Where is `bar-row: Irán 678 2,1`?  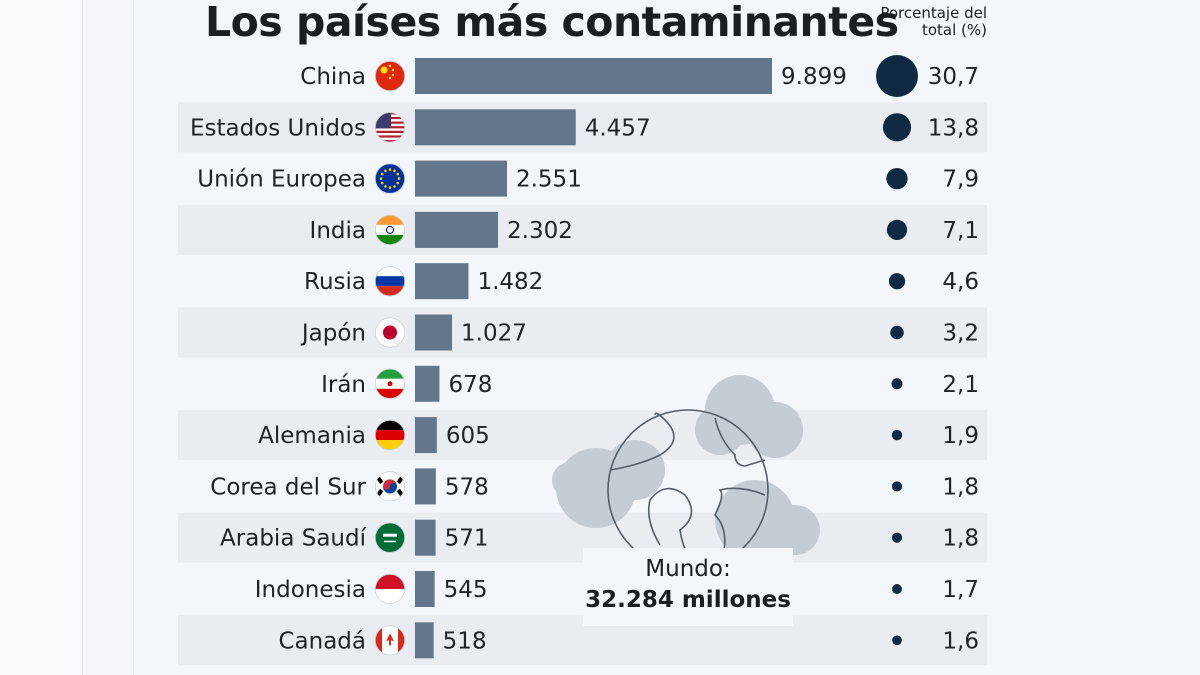 bar-row: Irán 678 2,1 is located at coordinates (650, 383).